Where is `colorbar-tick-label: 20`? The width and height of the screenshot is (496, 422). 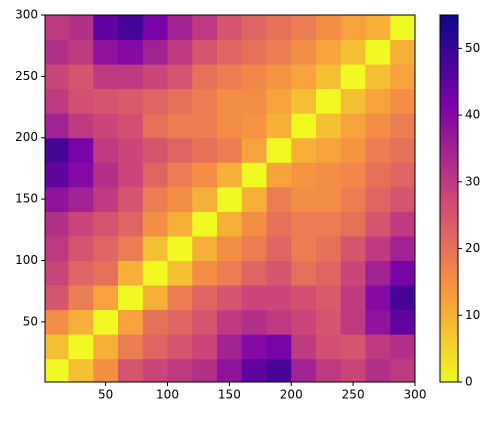 colorbar-tick-label: 20 is located at coordinates (472, 248).